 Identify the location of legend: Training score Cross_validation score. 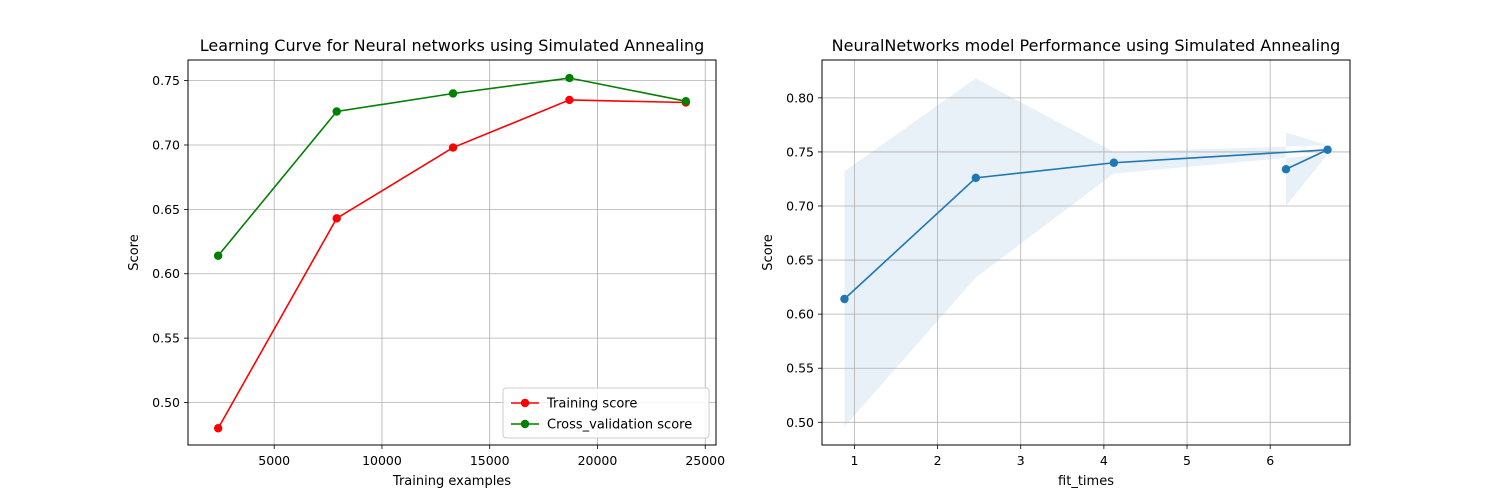
(606, 413).